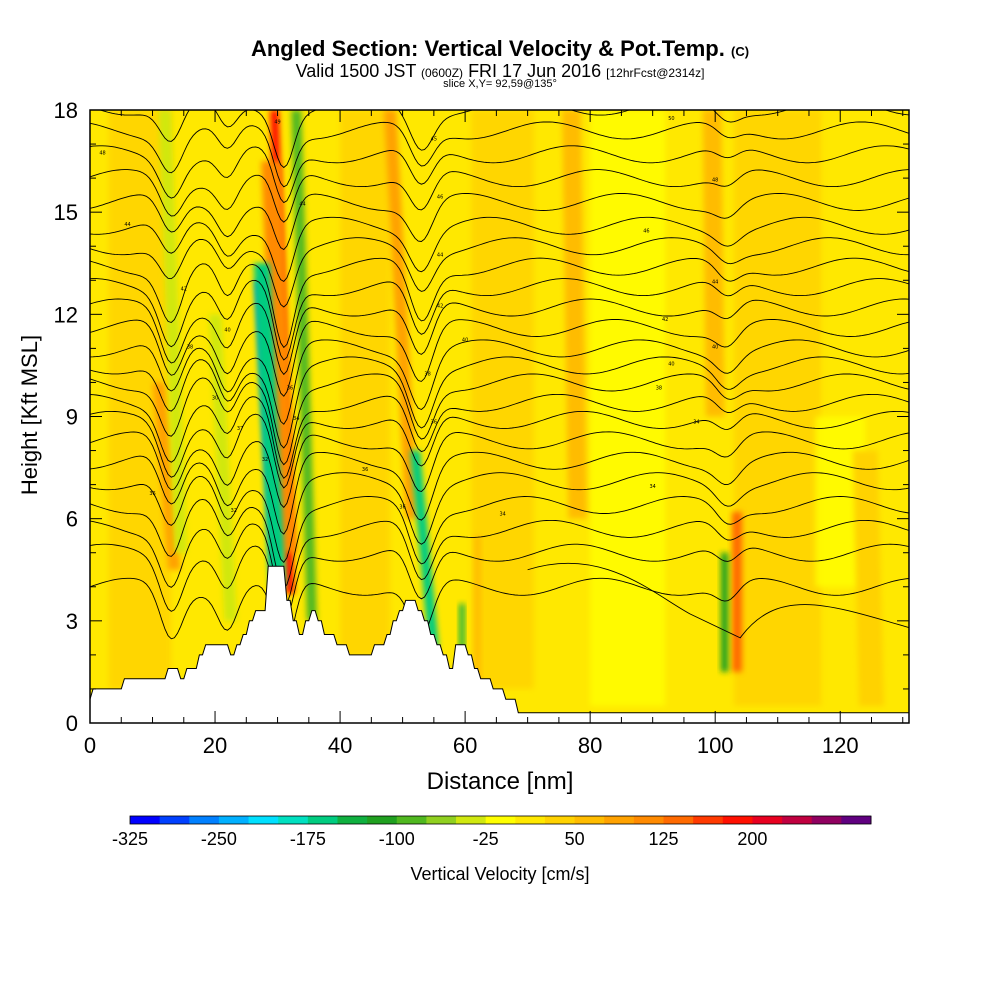 The height and width of the screenshot is (1000, 1000). Describe the element at coordinates (397, 839) in the screenshot. I see `colorbar-tick-label: -100` at that location.